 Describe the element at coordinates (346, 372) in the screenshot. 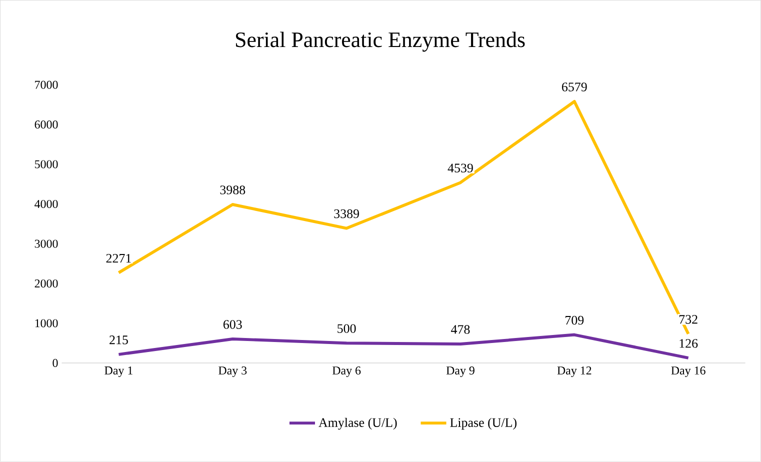

I see `x-tick-label: Day 6` at that location.